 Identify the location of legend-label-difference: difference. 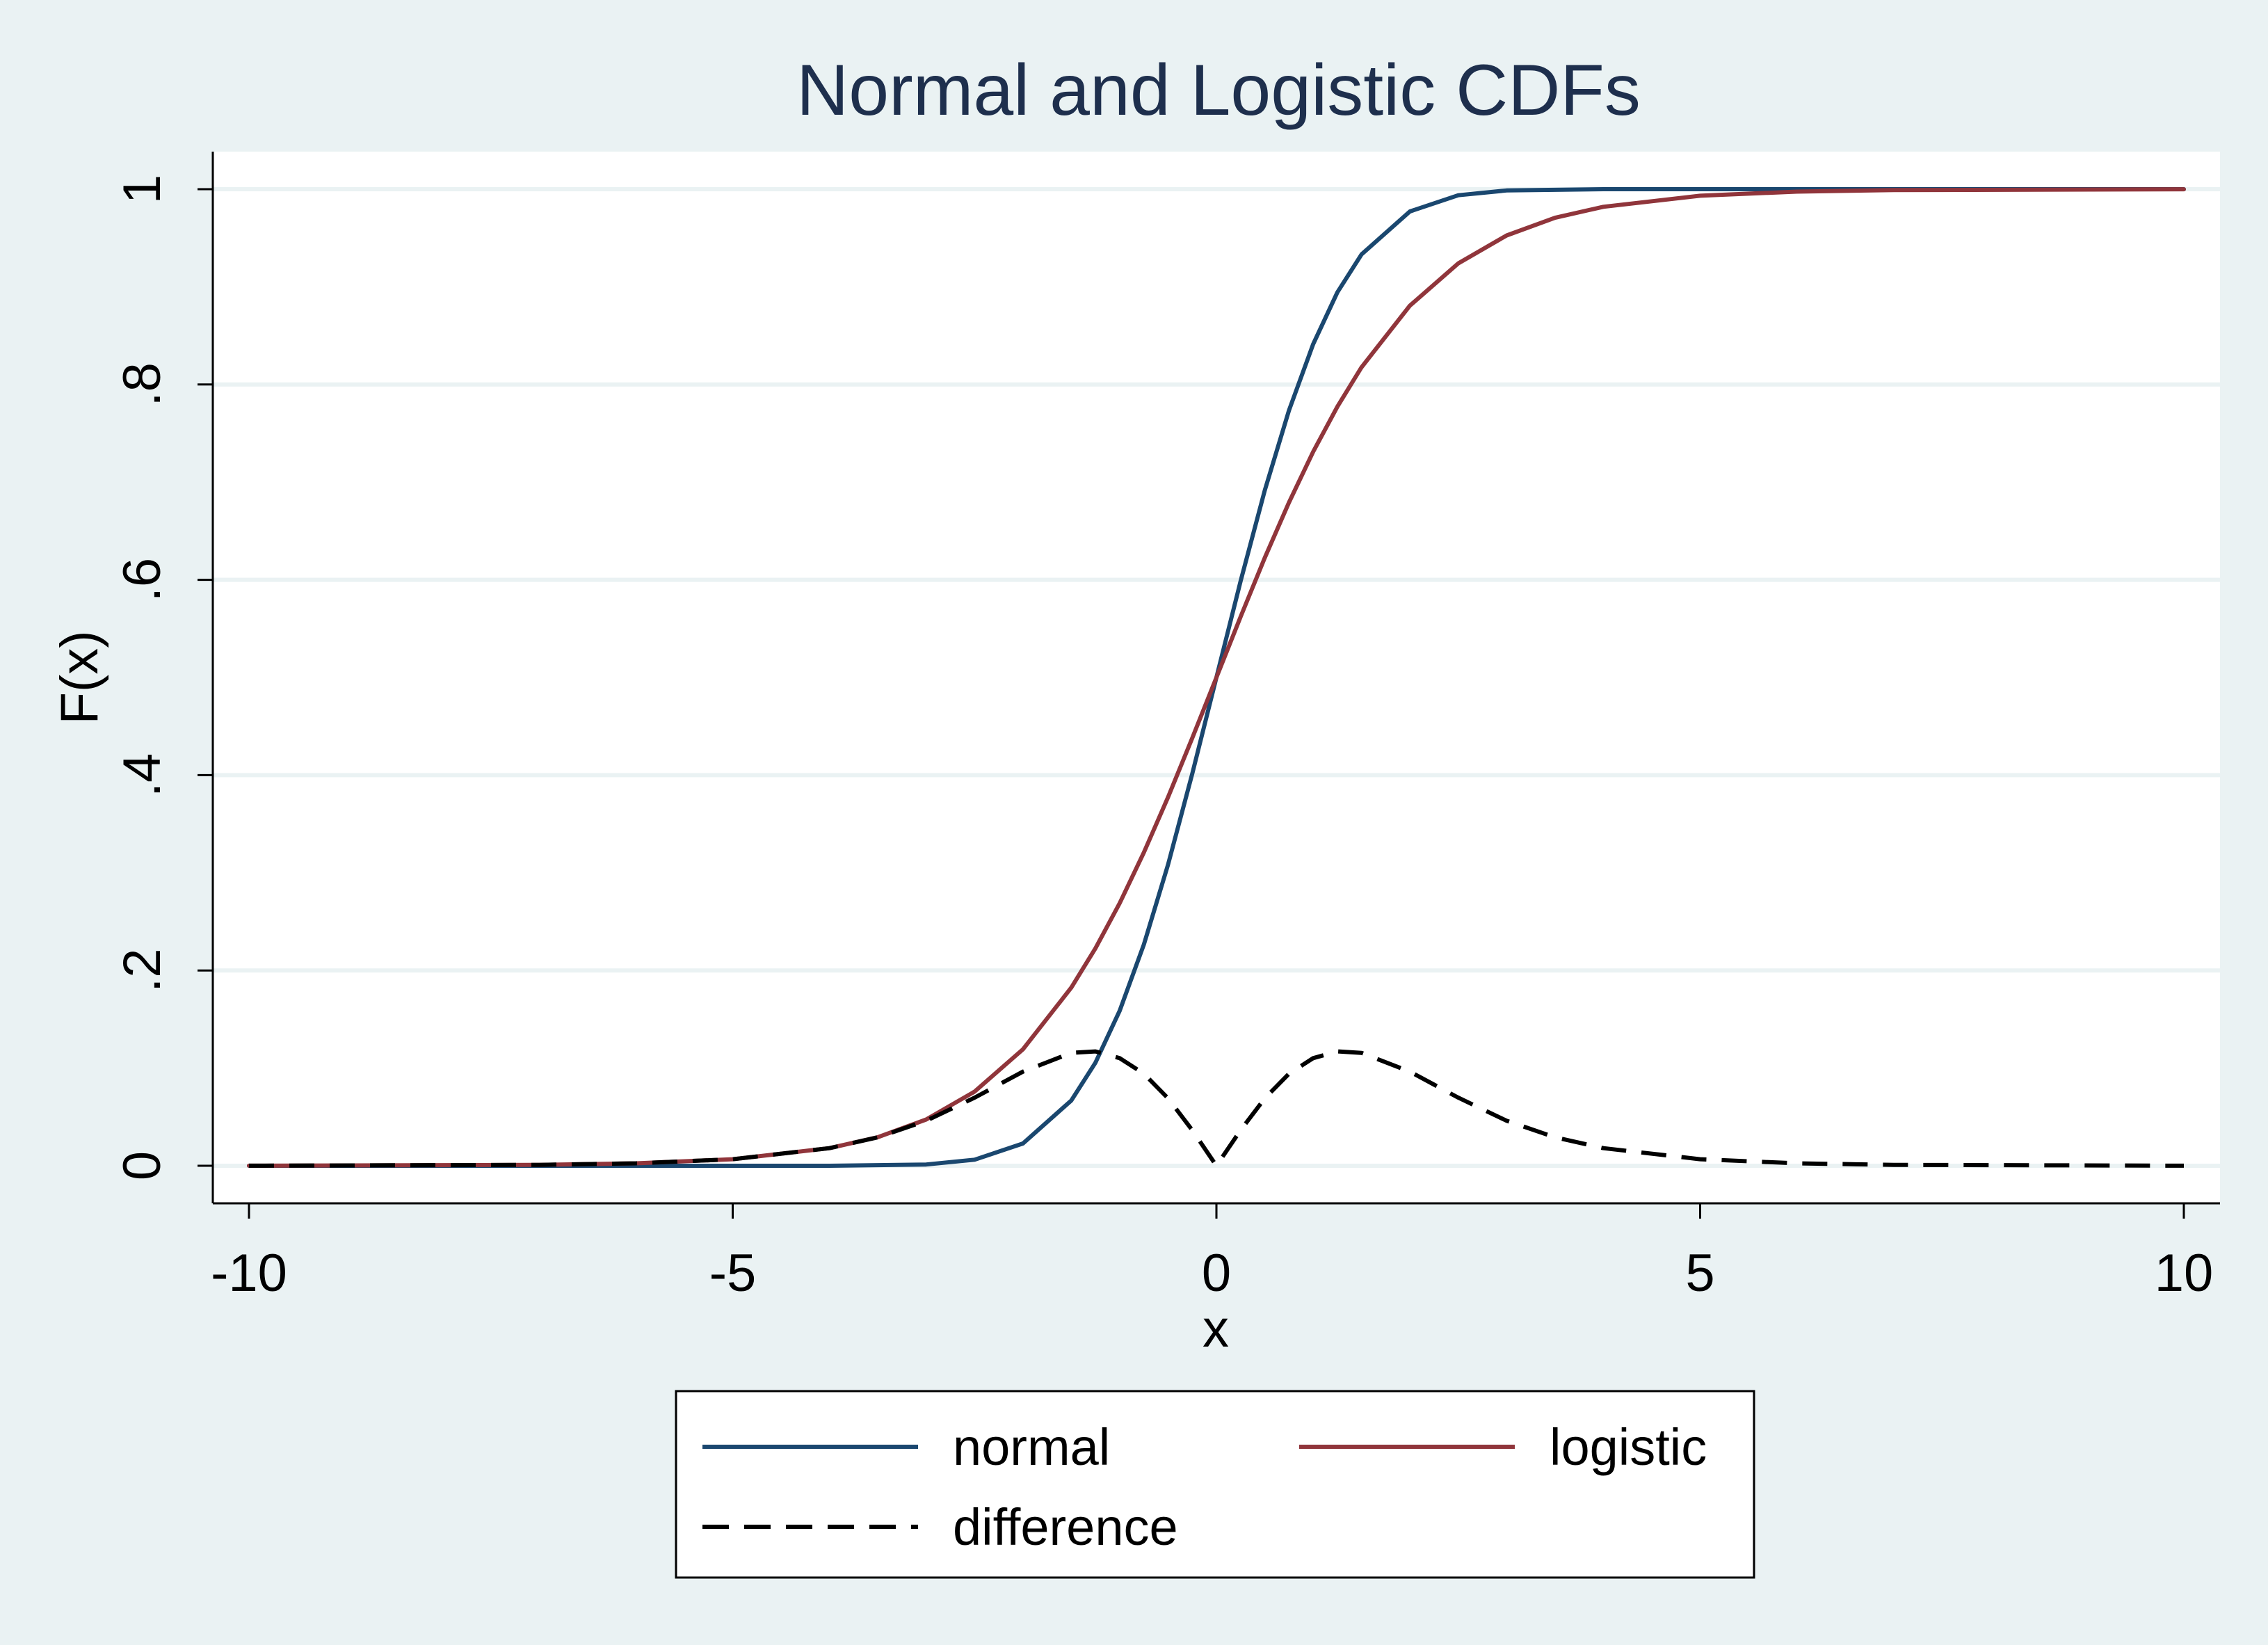
(1065, 1527).